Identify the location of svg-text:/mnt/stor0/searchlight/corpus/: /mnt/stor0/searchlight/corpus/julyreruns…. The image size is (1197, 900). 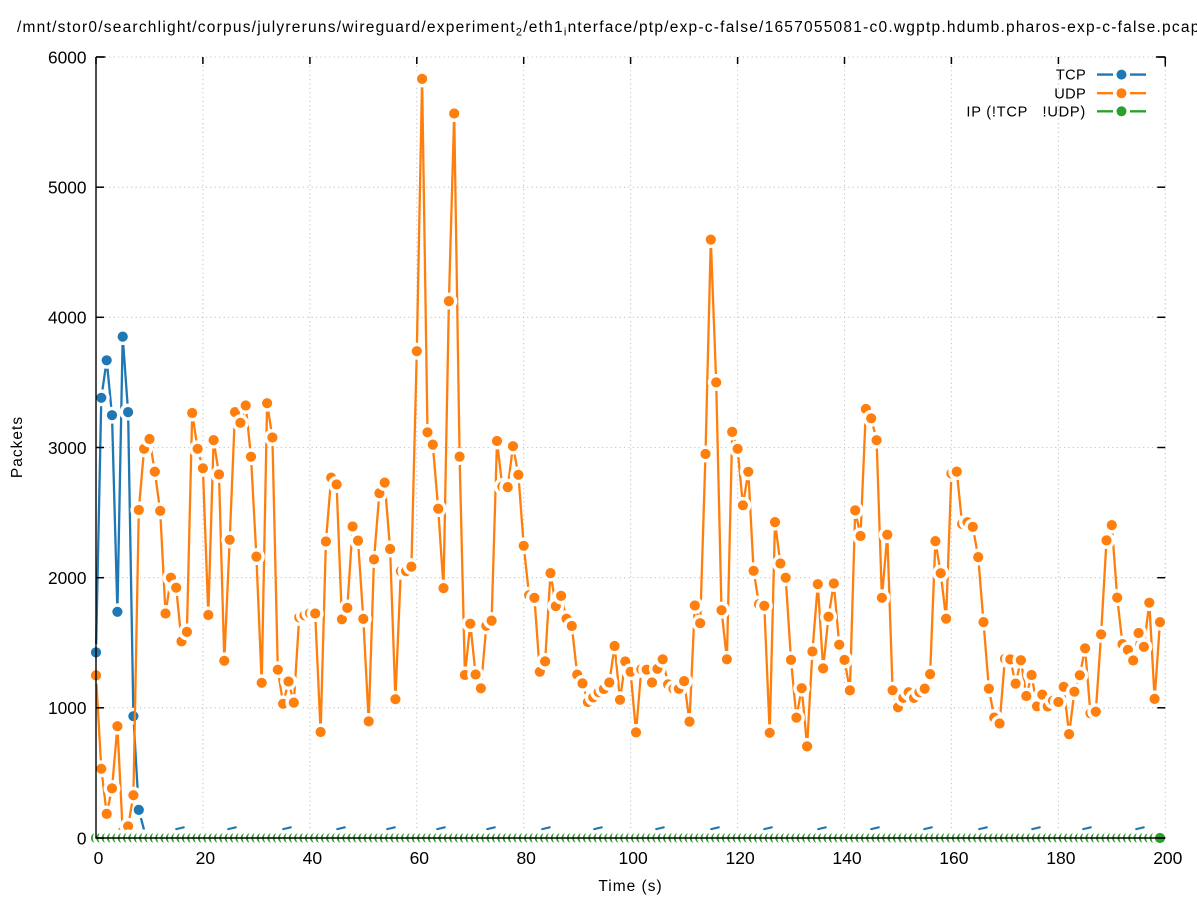
(607, 28).